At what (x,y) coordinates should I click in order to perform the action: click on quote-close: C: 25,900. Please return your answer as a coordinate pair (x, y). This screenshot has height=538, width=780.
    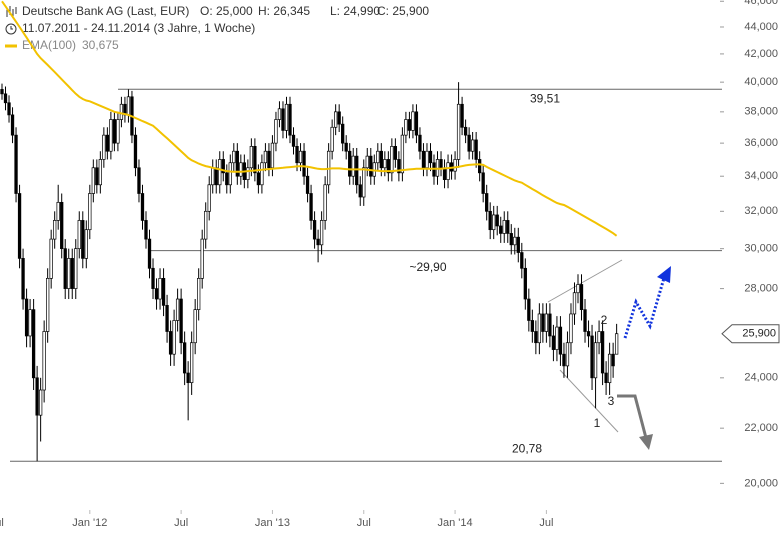
    Looking at the image, I should click on (403, 11).